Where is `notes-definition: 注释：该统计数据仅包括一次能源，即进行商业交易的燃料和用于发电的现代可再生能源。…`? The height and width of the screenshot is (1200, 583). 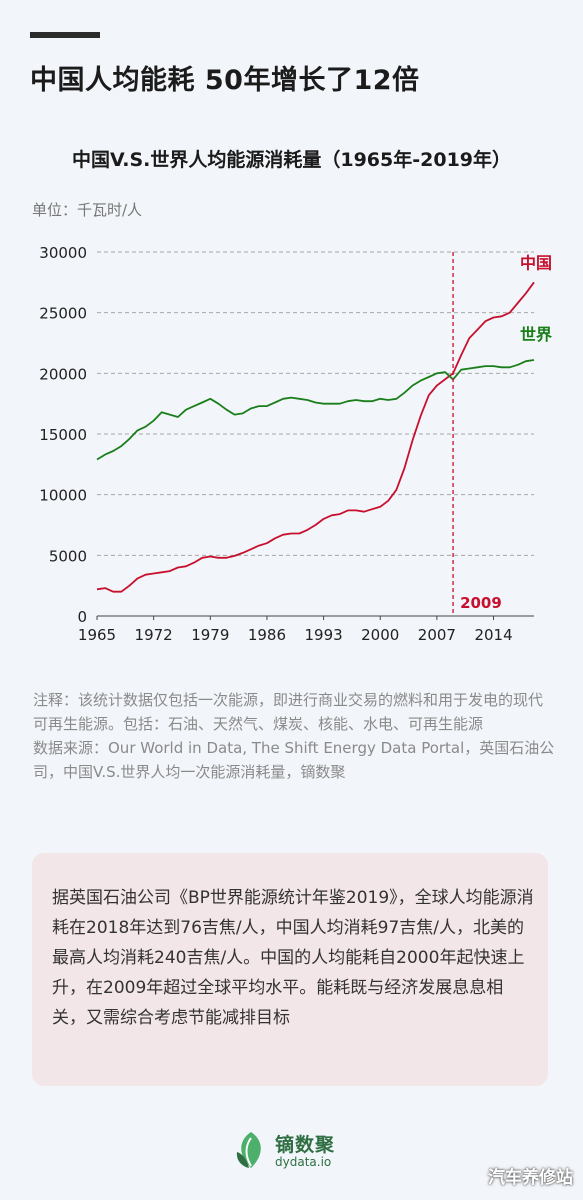
notes-definition: 注释：该统计数据仅包括一次能源，即进行商业交易的燃料和用于发电的现代可再生能源。… is located at coordinates (288, 712).